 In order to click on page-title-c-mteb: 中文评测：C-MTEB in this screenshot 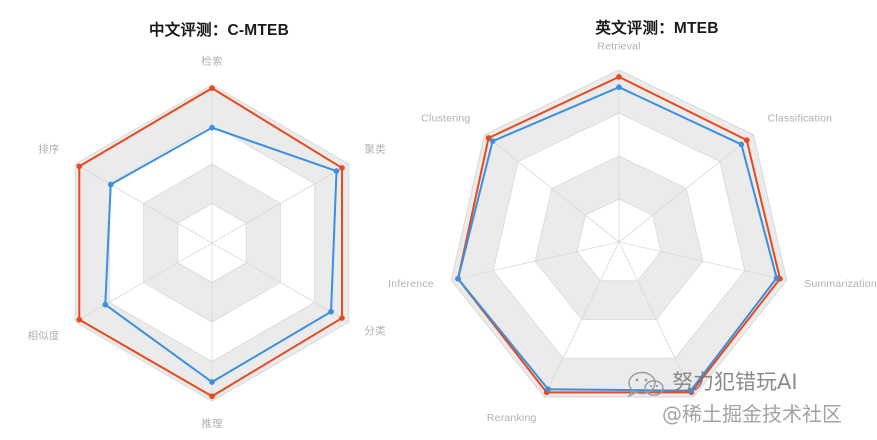, I will do `click(219, 30)`.